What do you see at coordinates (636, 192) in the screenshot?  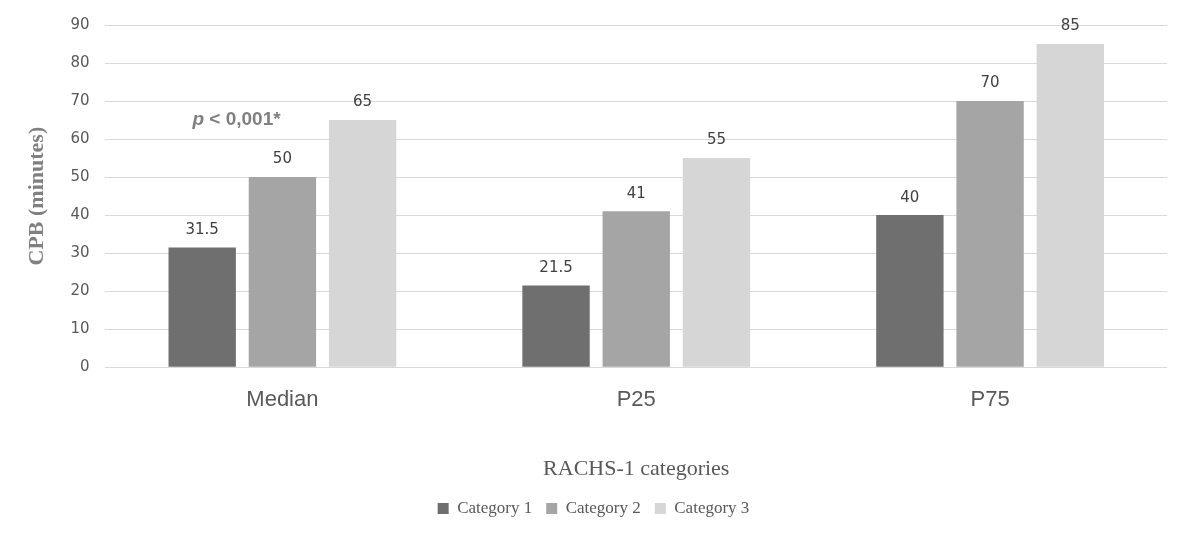 I see `data-label: 41` at bounding box center [636, 192].